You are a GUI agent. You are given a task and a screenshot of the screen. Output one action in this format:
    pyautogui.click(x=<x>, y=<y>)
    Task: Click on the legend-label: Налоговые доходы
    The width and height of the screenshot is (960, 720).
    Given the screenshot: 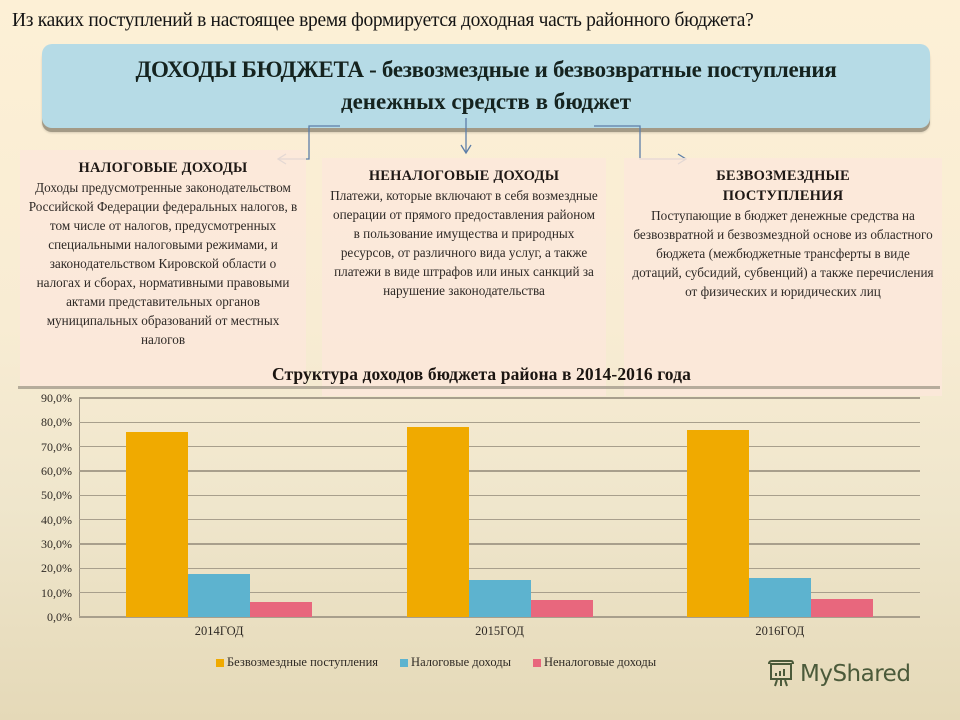 What is the action you would take?
    pyautogui.click(x=461, y=662)
    